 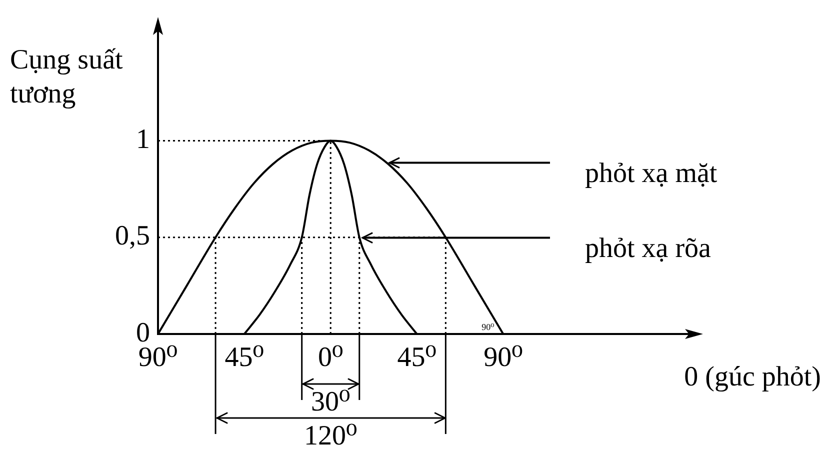 What do you see at coordinates (132, 236) in the screenshot?
I see `y-tick-label: 0,5` at bounding box center [132, 236].